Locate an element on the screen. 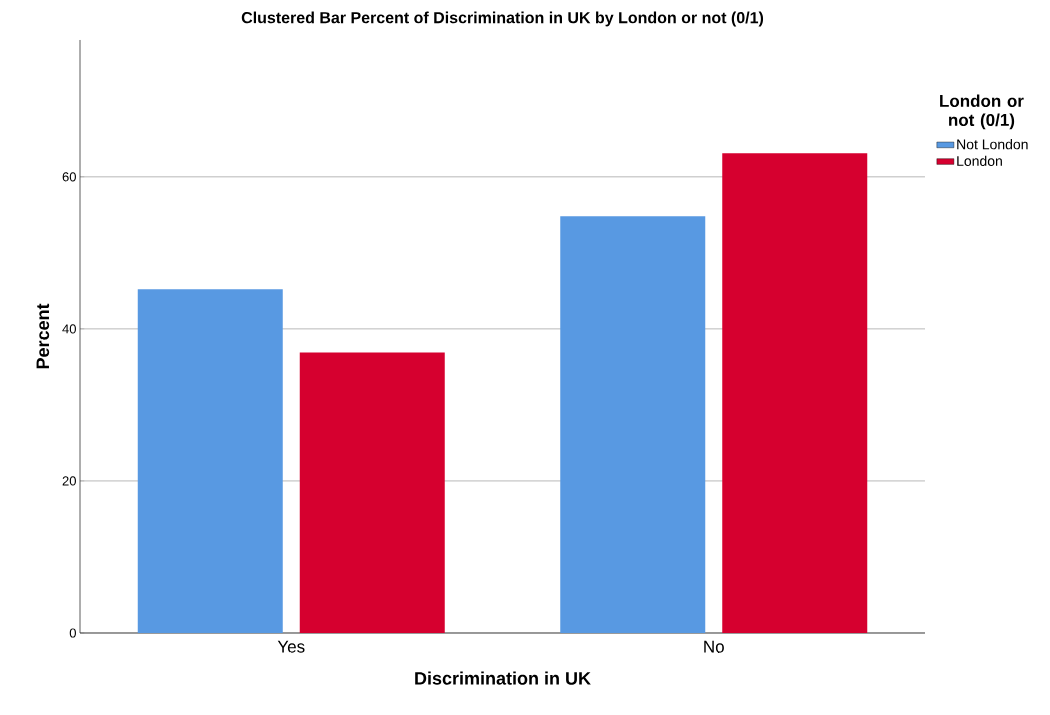  legend-label: London is located at coordinates (979, 160).